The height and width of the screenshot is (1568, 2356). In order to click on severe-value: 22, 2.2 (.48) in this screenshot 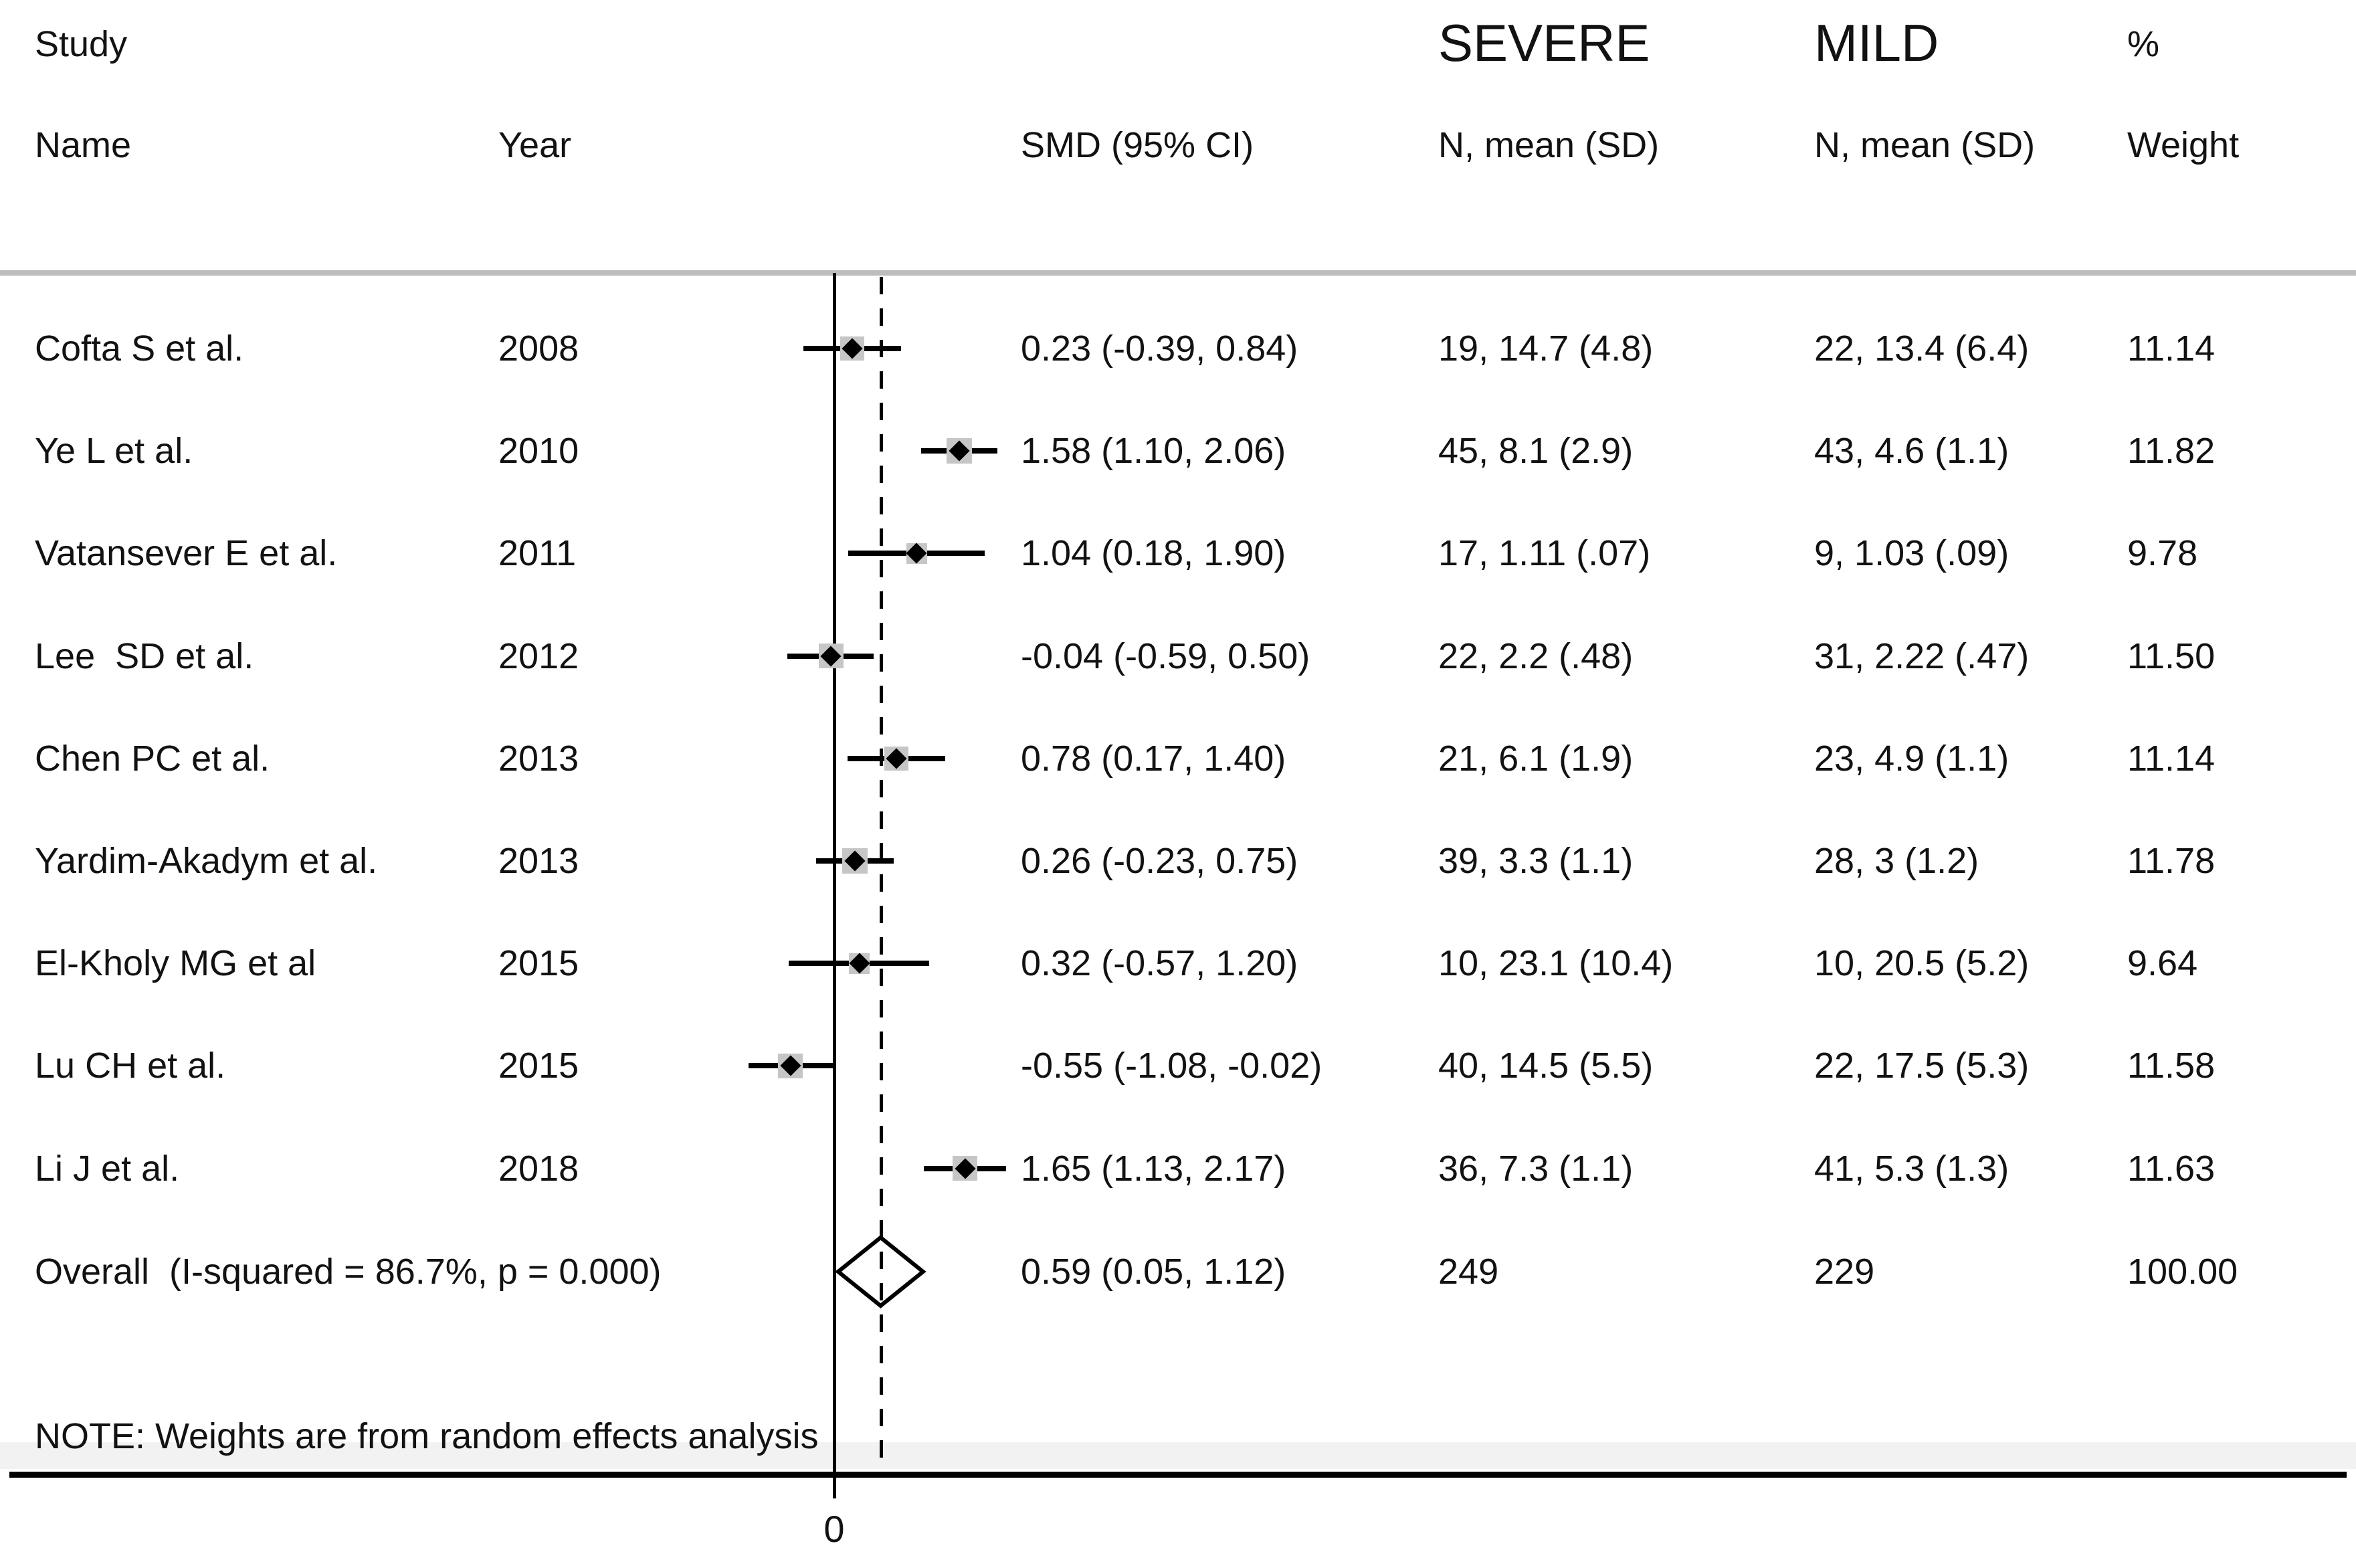, I will do `click(1536, 655)`.